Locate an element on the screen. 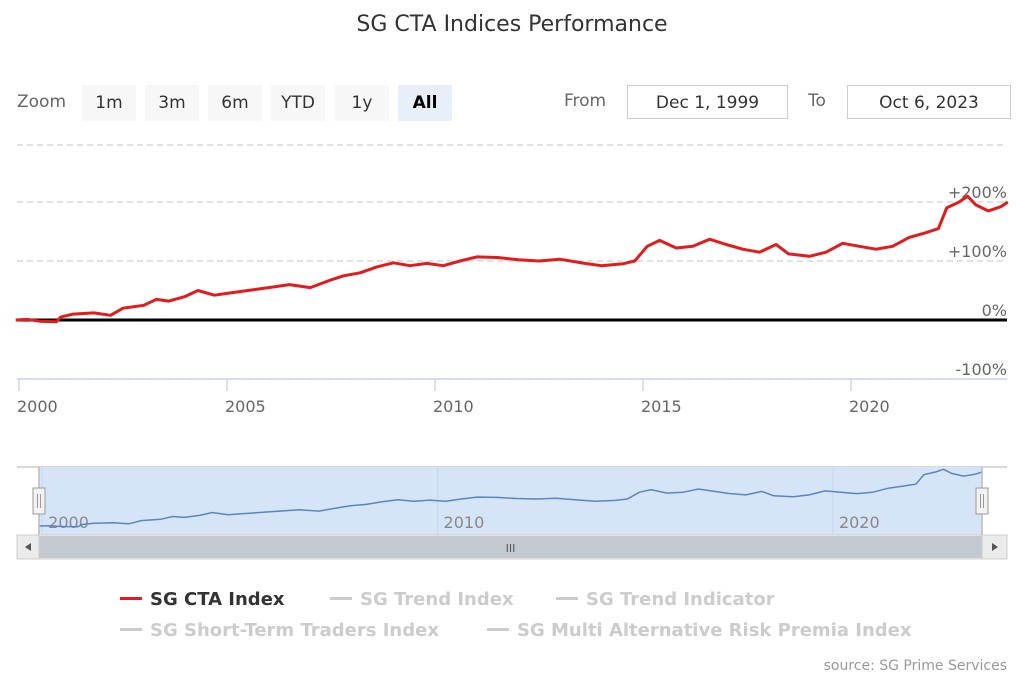 The height and width of the screenshot is (682, 1024). y-tick-label: 0% is located at coordinates (994, 310).